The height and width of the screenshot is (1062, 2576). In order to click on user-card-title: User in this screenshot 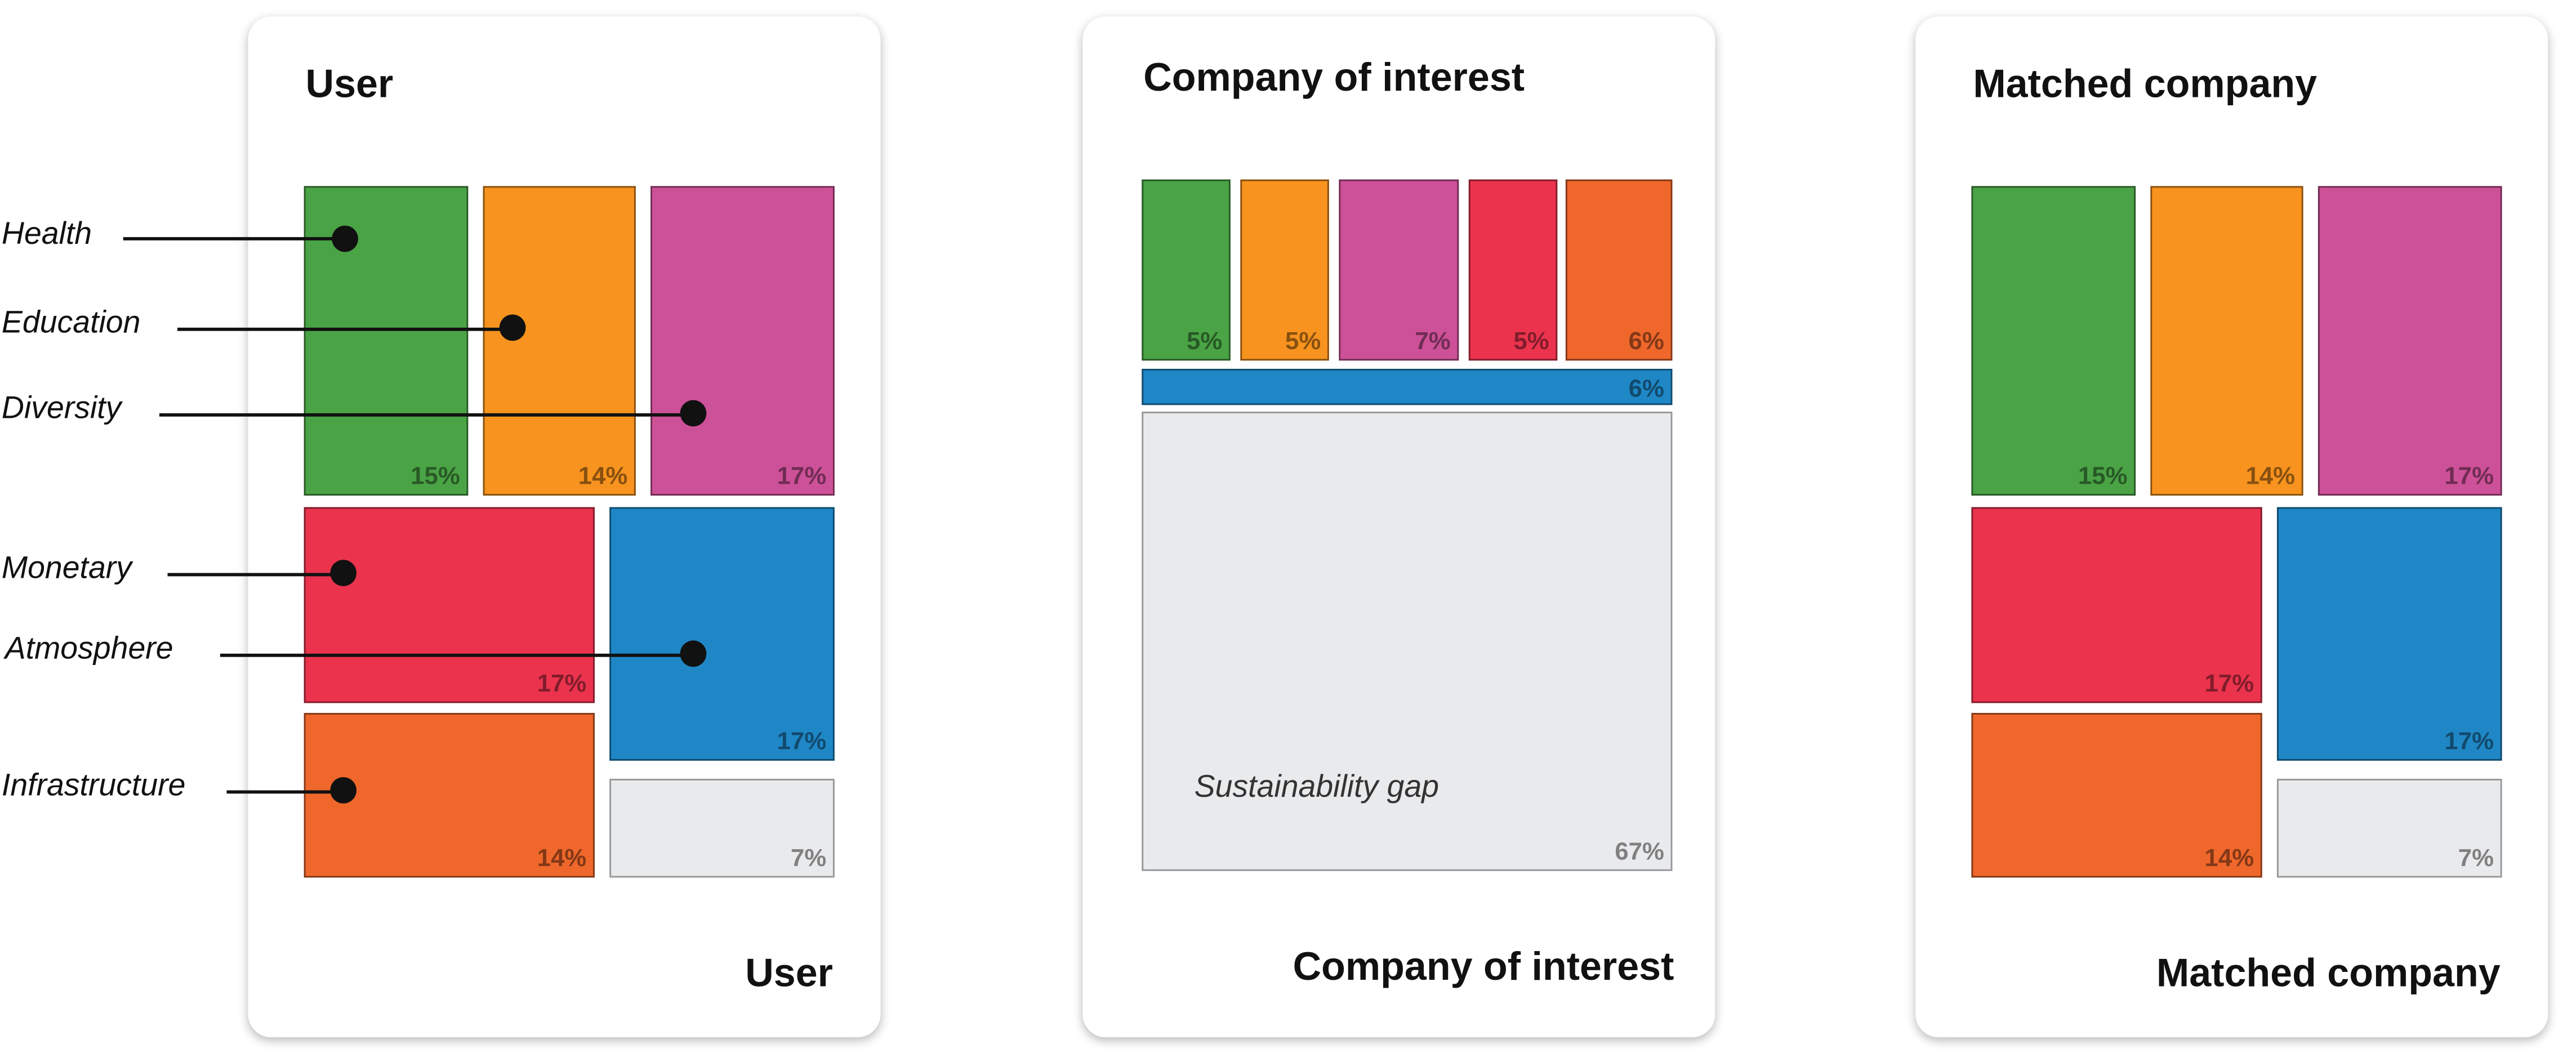, I will do `click(350, 85)`.